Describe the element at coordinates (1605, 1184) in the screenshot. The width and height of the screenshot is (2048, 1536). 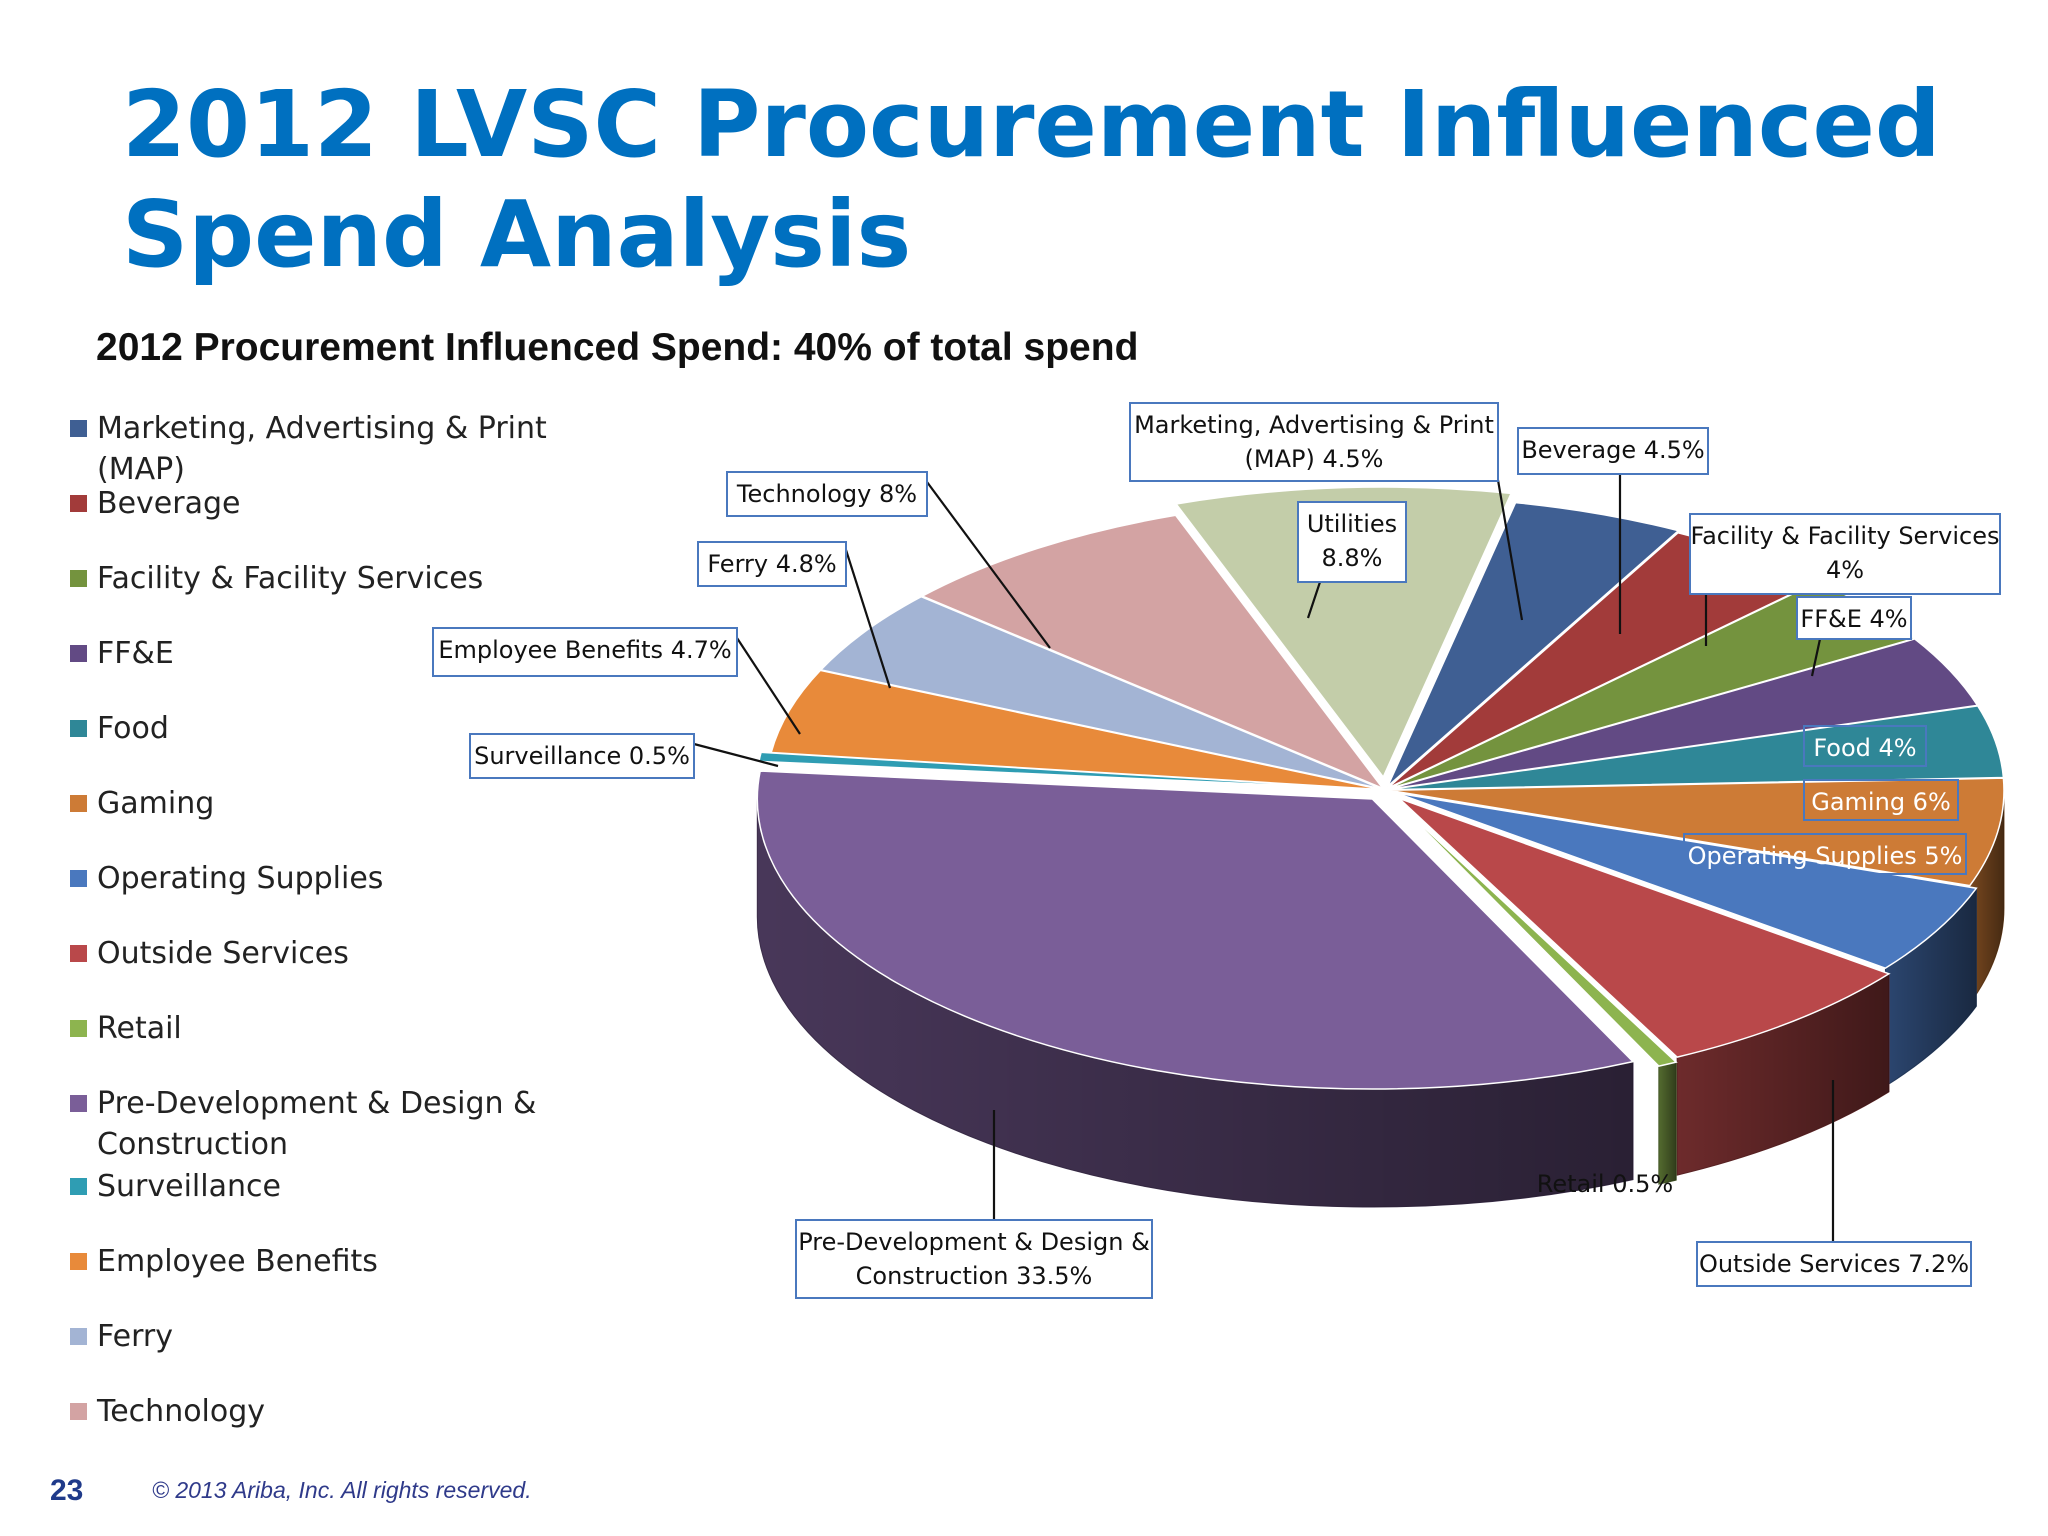
I see `slice-label-8: Retail 0.5%` at that location.